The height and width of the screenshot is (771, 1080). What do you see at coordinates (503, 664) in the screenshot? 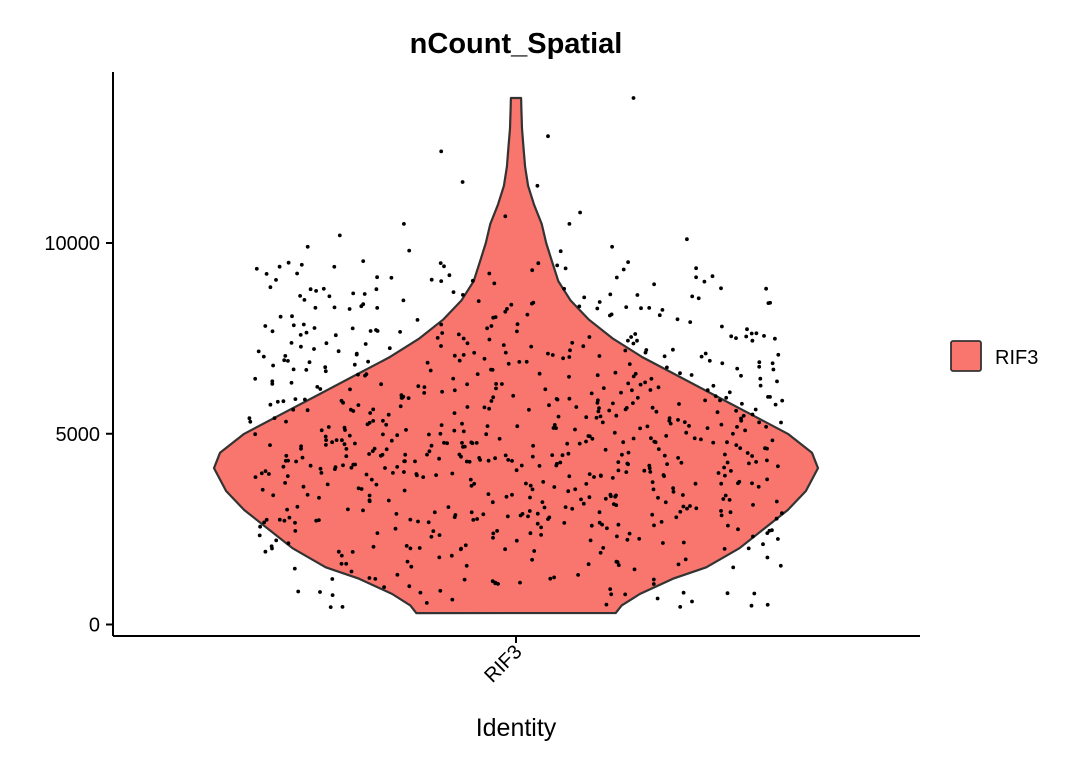
I see `x-tick-label-rif3: RIF3` at bounding box center [503, 664].